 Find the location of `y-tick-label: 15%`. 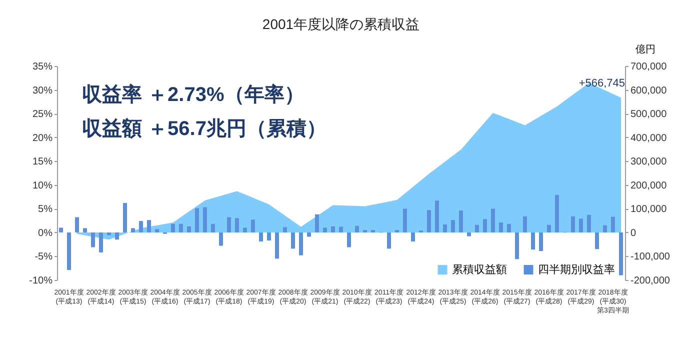

y-tick-label: 15% is located at coordinates (42, 162).